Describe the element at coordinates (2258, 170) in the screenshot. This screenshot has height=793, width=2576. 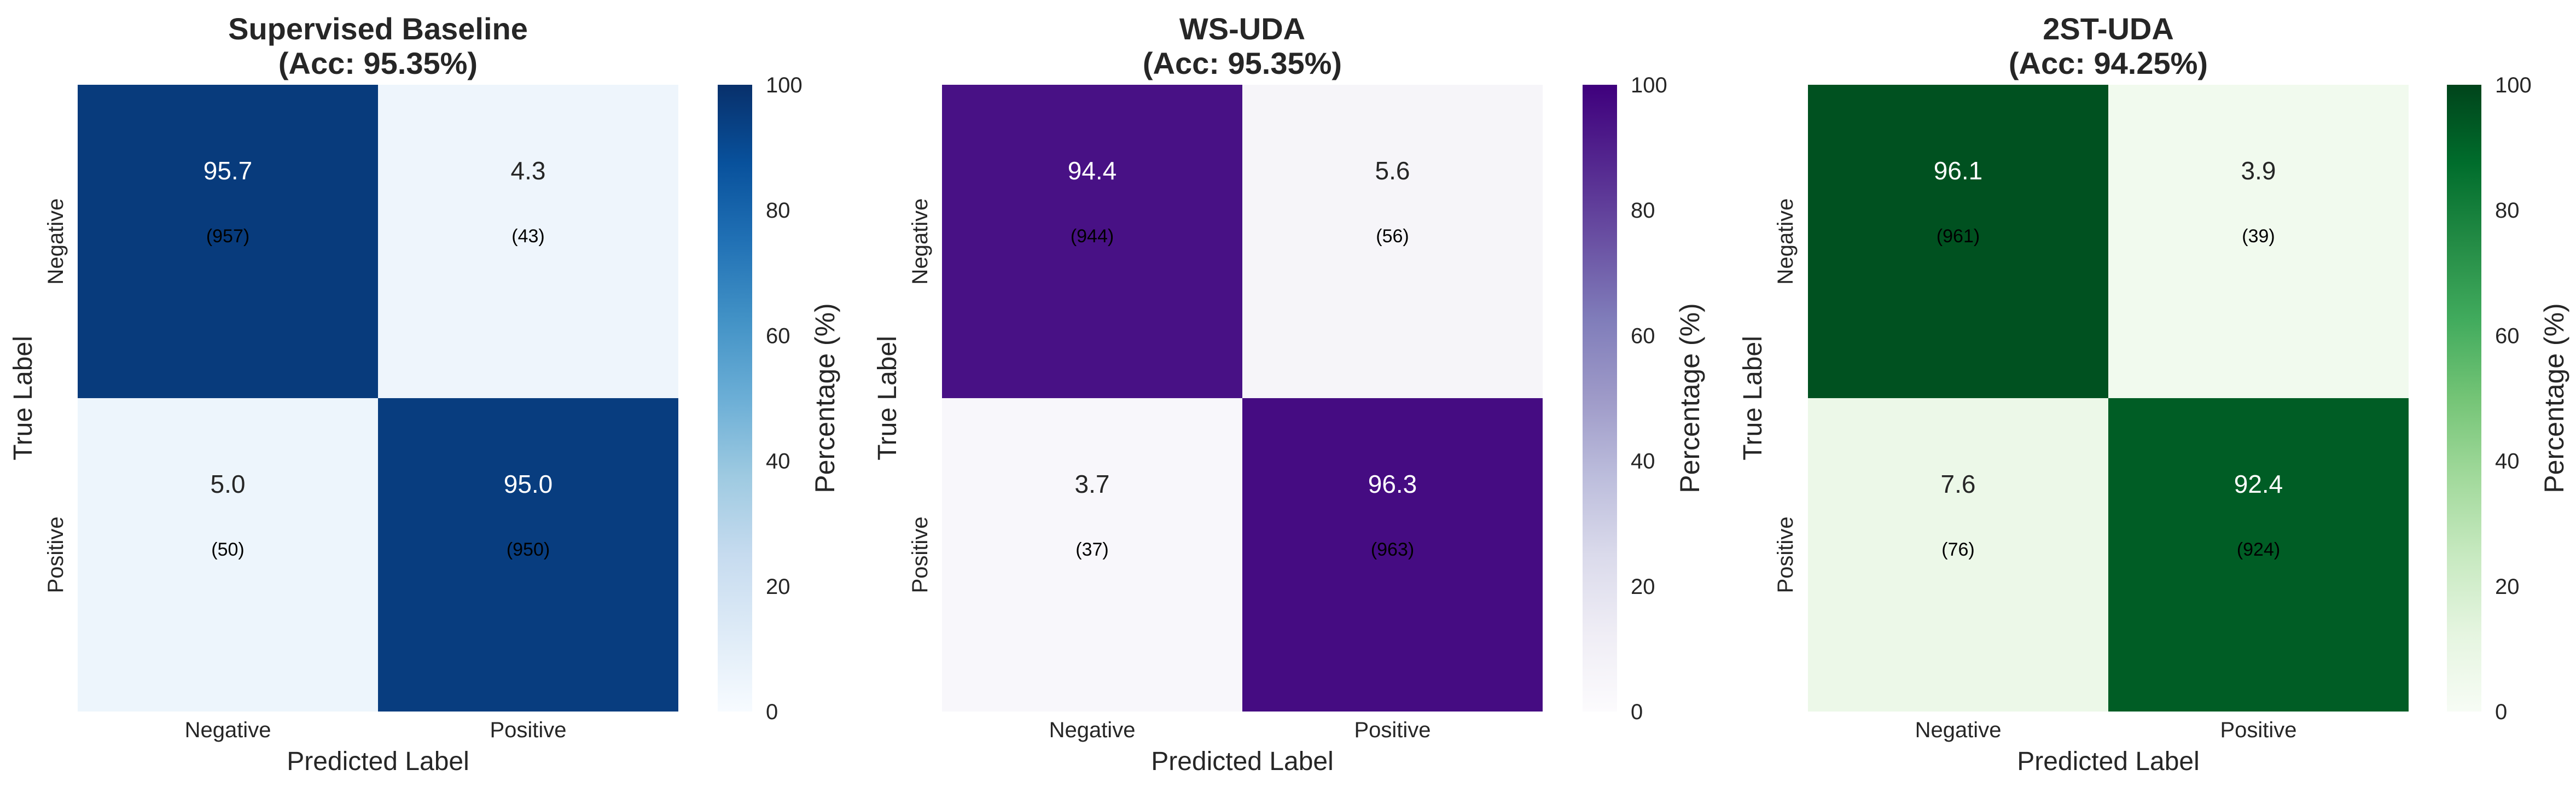
I see `cell-percentage-label: 3.9` at that location.